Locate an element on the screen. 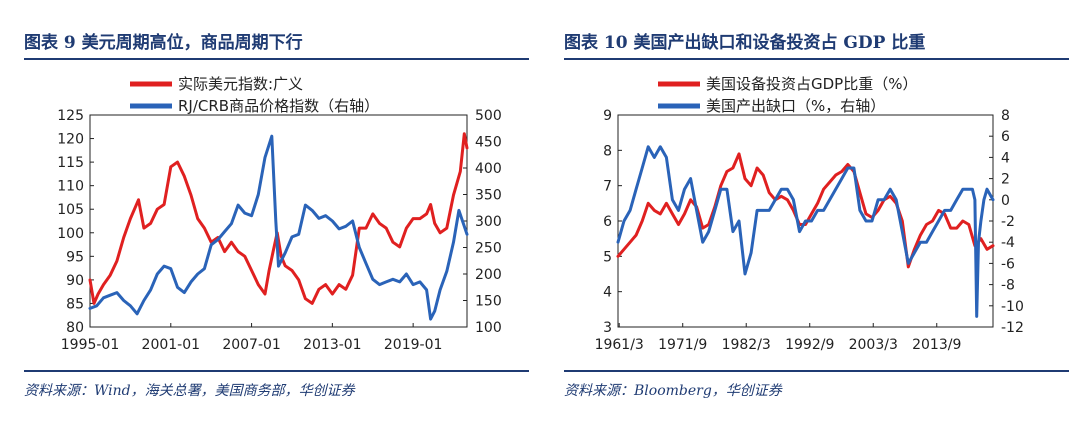  y-right-tick-label: 400 is located at coordinates (488, 169).